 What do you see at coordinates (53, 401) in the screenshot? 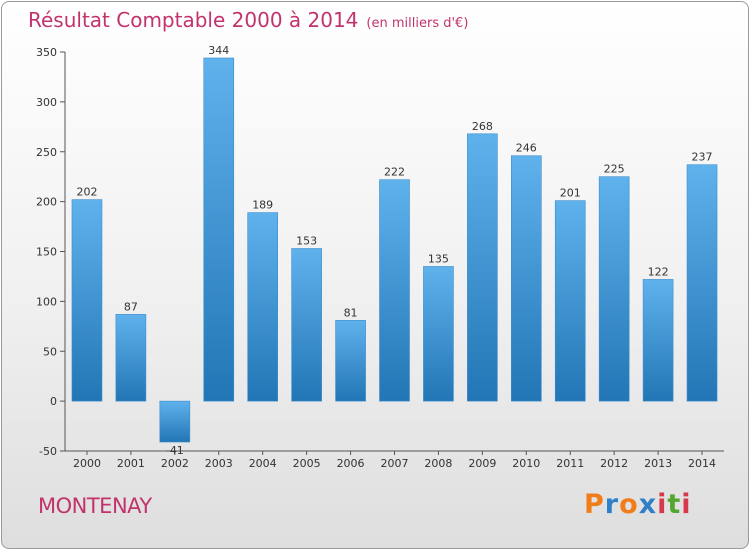
I see `y-tick-label: 0` at bounding box center [53, 401].